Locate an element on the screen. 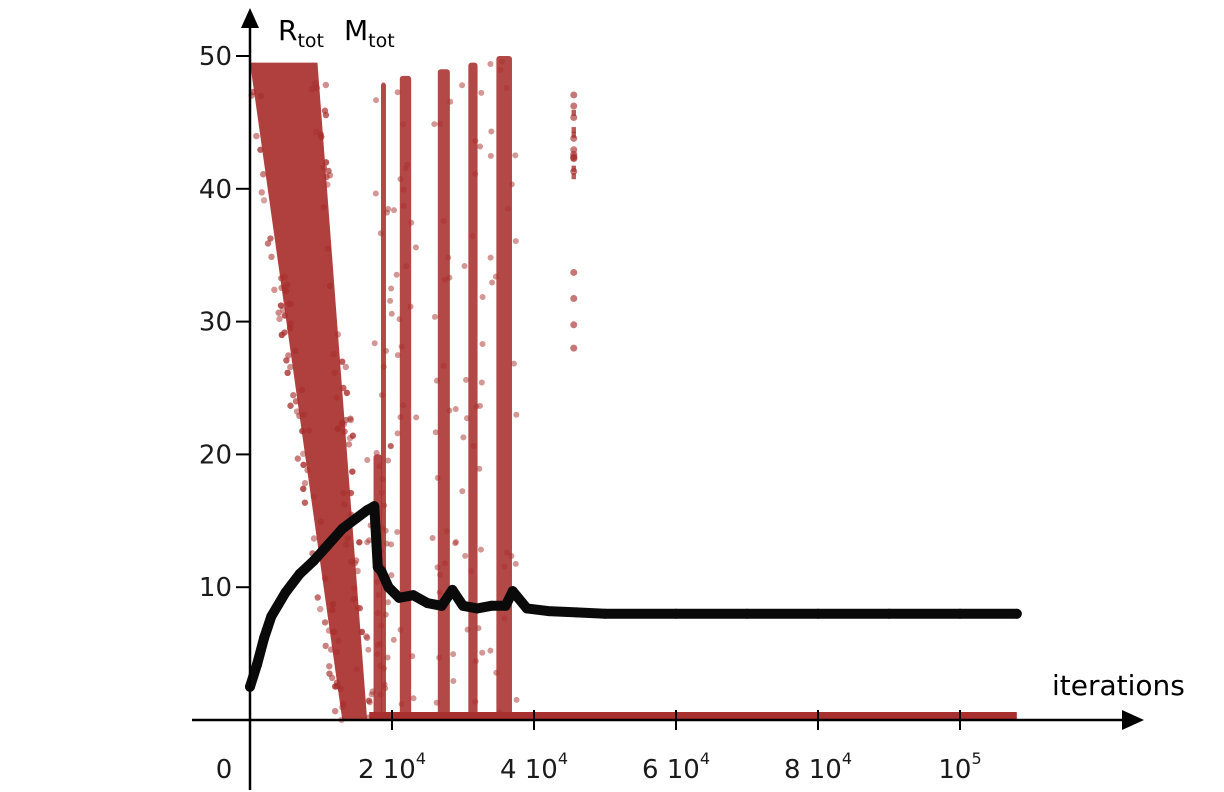 This screenshot has width=1224, height=792. x-tick-label: 105 is located at coordinates (959, 767).